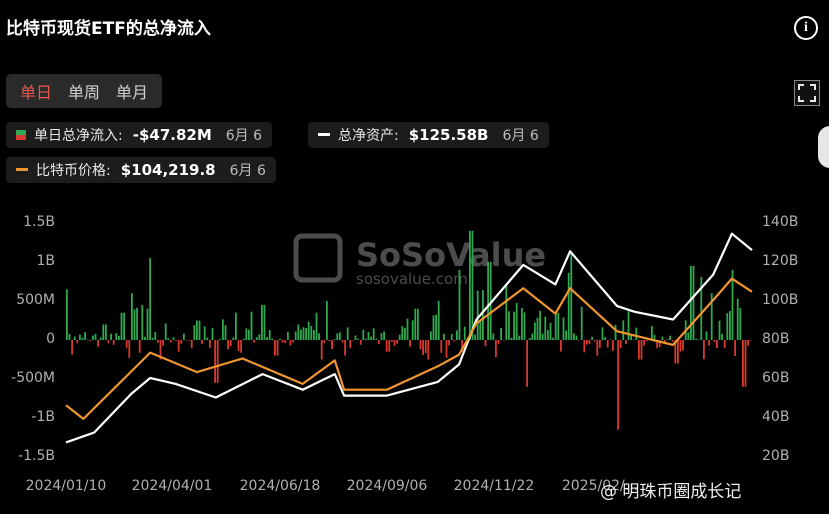 Image resolution: width=829 pixels, height=514 pixels. What do you see at coordinates (448, 135) in the screenshot?
I see `net-assets-value: $125.58B` at bounding box center [448, 135].